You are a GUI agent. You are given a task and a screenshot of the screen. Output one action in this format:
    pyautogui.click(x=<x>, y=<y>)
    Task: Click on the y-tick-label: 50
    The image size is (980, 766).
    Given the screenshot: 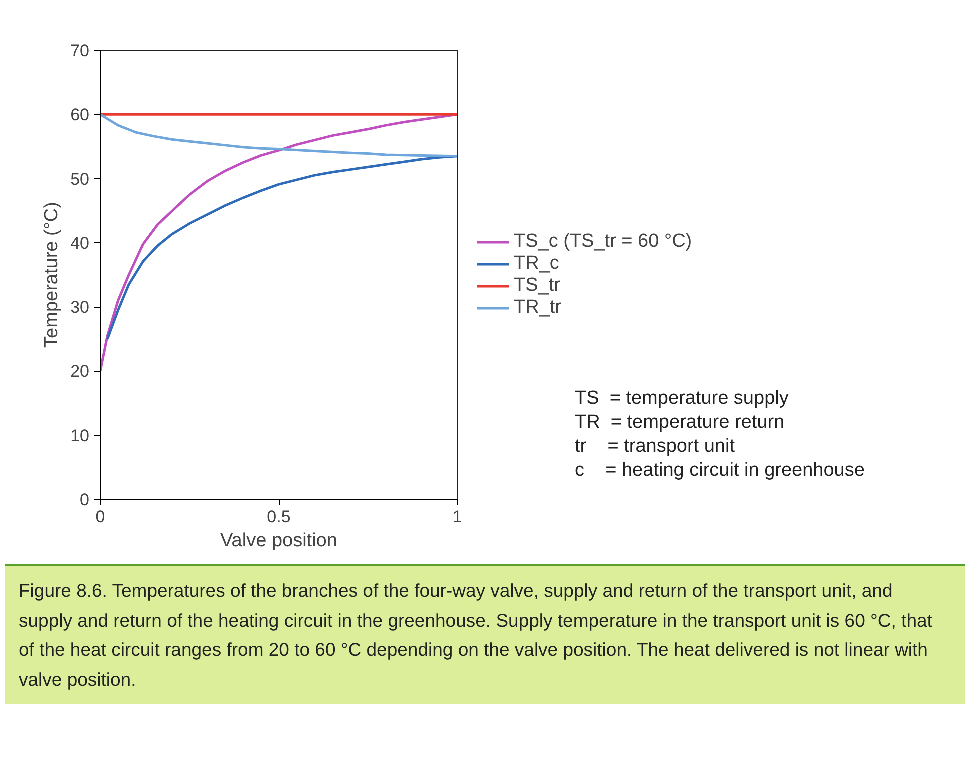 What is the action you would take?
    pyautogui.click(x=80, y=179)
    